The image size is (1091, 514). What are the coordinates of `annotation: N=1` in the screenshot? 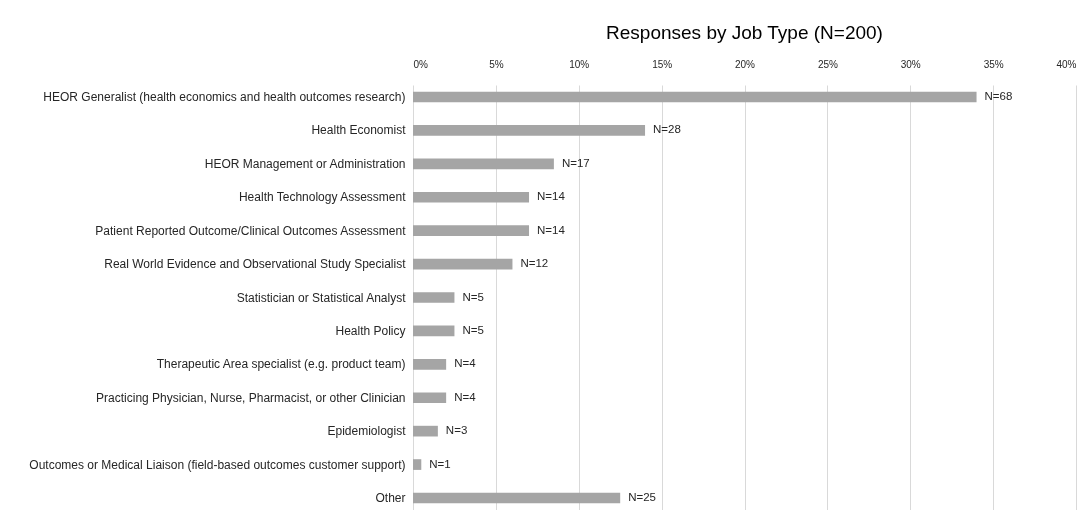 It's located at (440, 463).